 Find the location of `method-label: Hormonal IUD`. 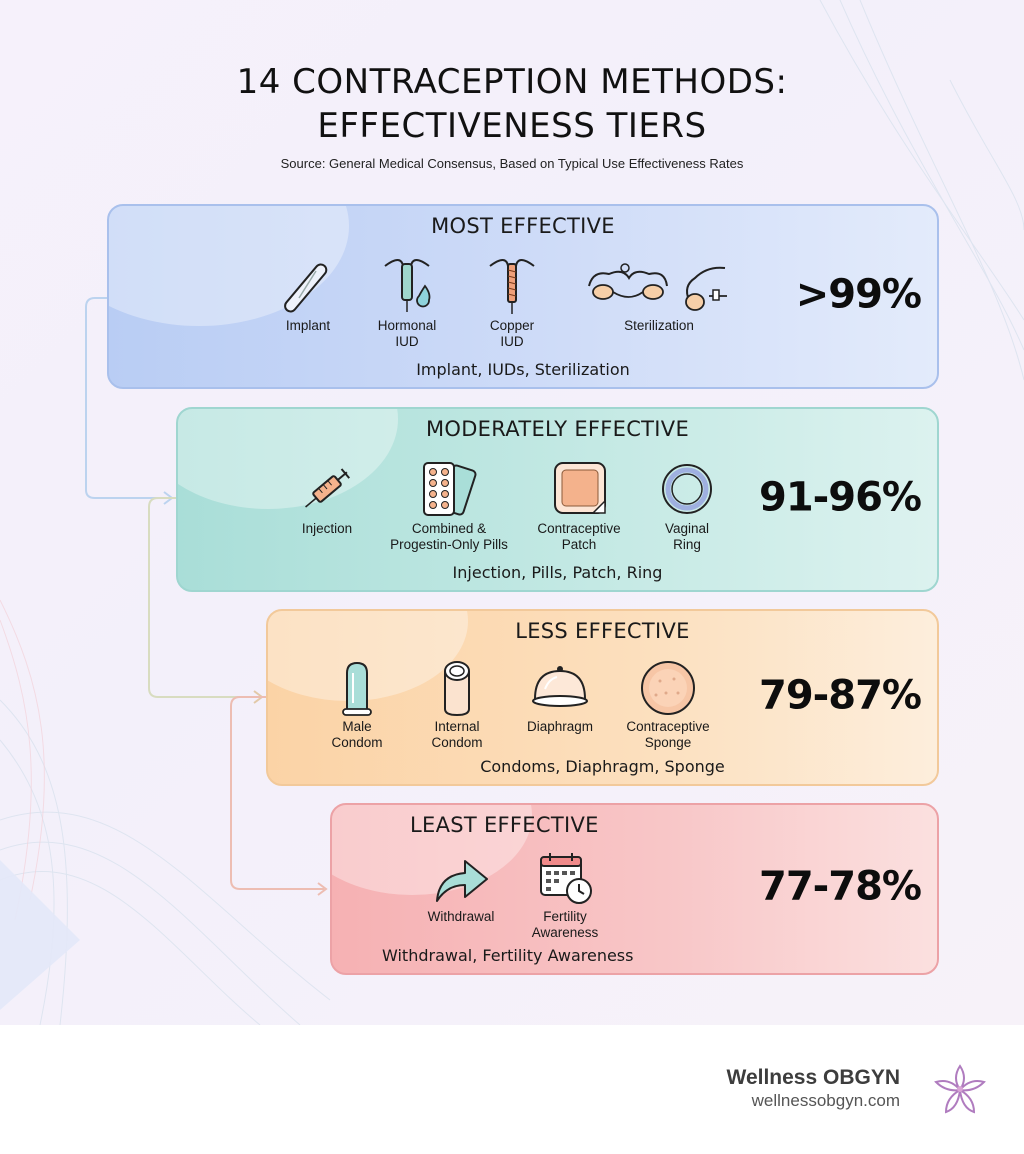

method-label: Hormonal IUD is located at coordinates (407, 333).